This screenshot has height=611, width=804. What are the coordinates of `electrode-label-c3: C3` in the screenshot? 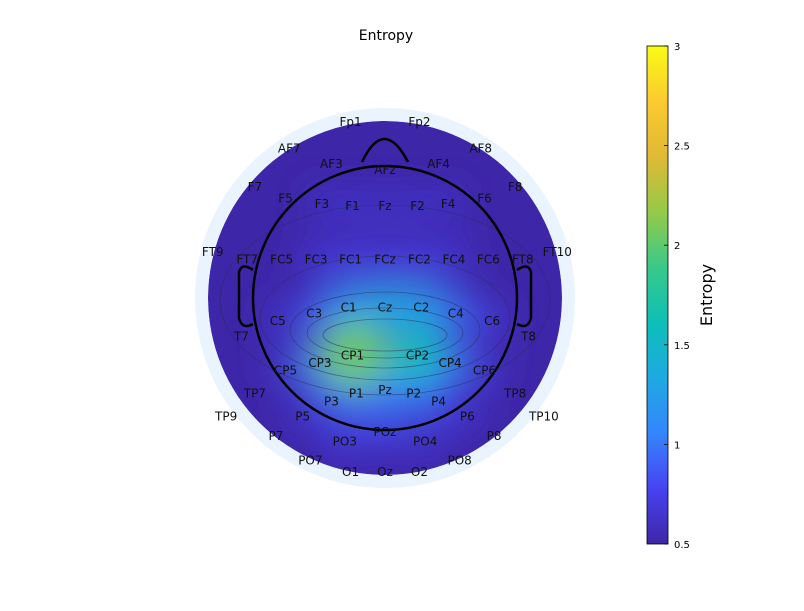 It's located at (314, 313).